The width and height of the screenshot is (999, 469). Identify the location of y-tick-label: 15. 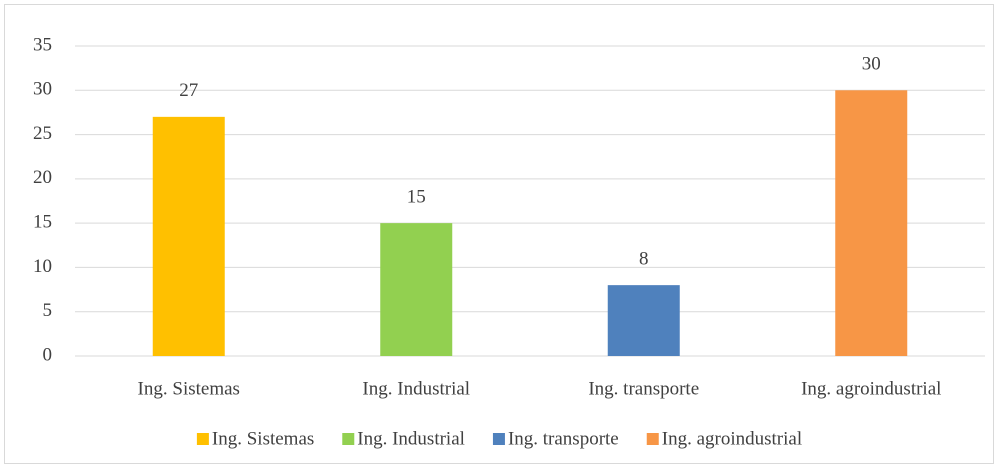
(42, 222).